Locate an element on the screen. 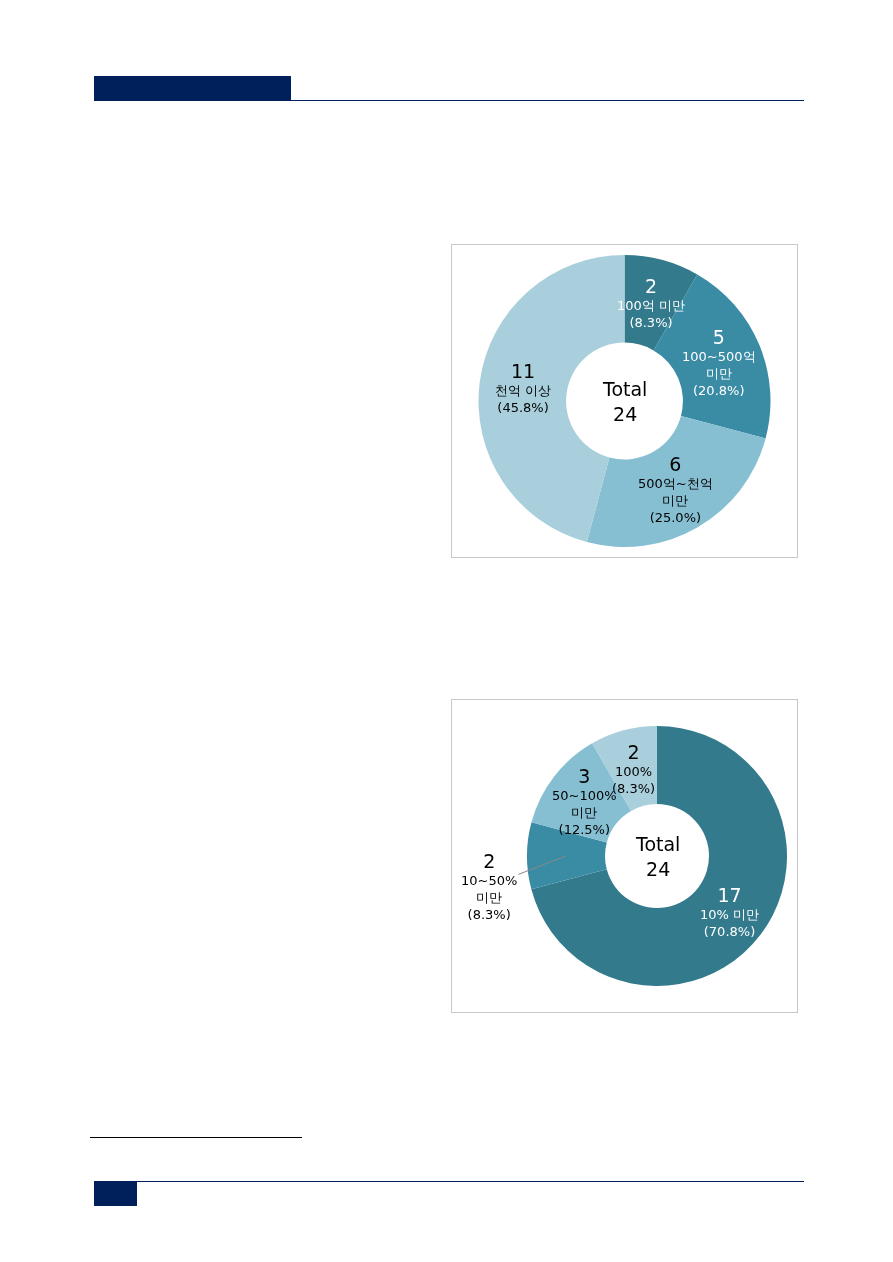  text: 6 is located at coordinates (675, 464).